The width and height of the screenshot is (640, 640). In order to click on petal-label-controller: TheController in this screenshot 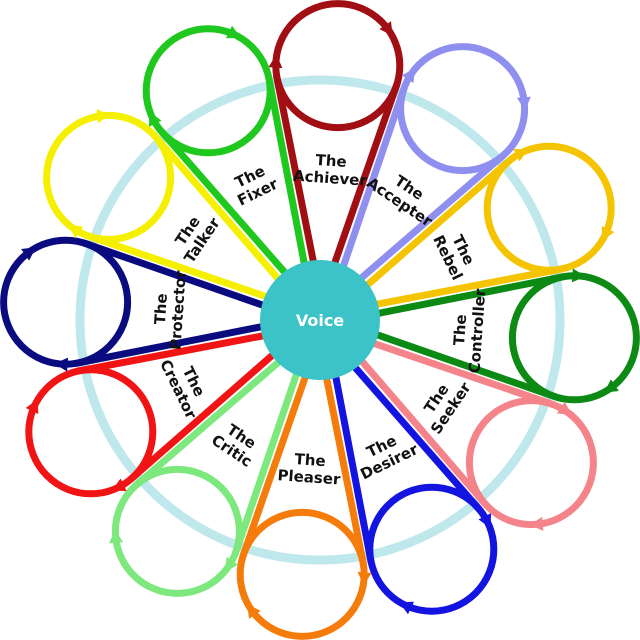, I will do `click(468, 330)`.